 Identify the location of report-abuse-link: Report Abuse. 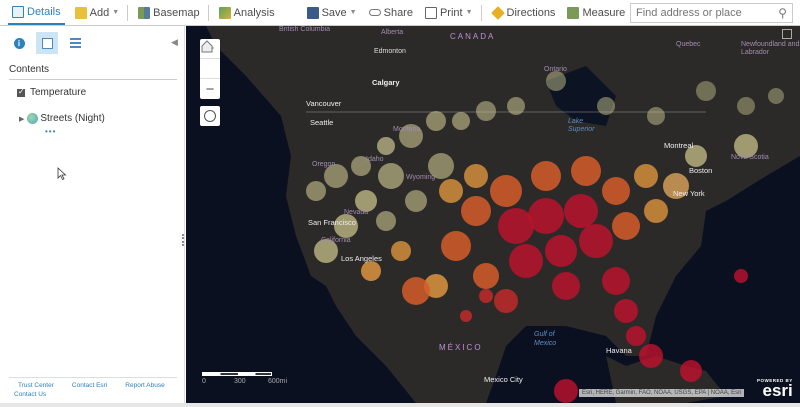
(145, 385).